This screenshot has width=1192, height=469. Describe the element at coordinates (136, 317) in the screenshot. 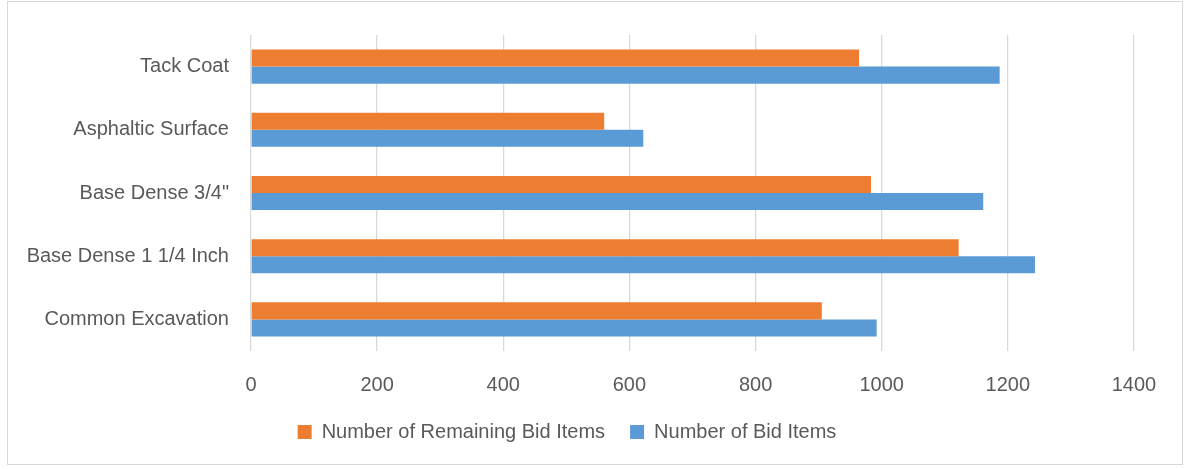

I see `y-tick-label: Common Excavation` at that location.